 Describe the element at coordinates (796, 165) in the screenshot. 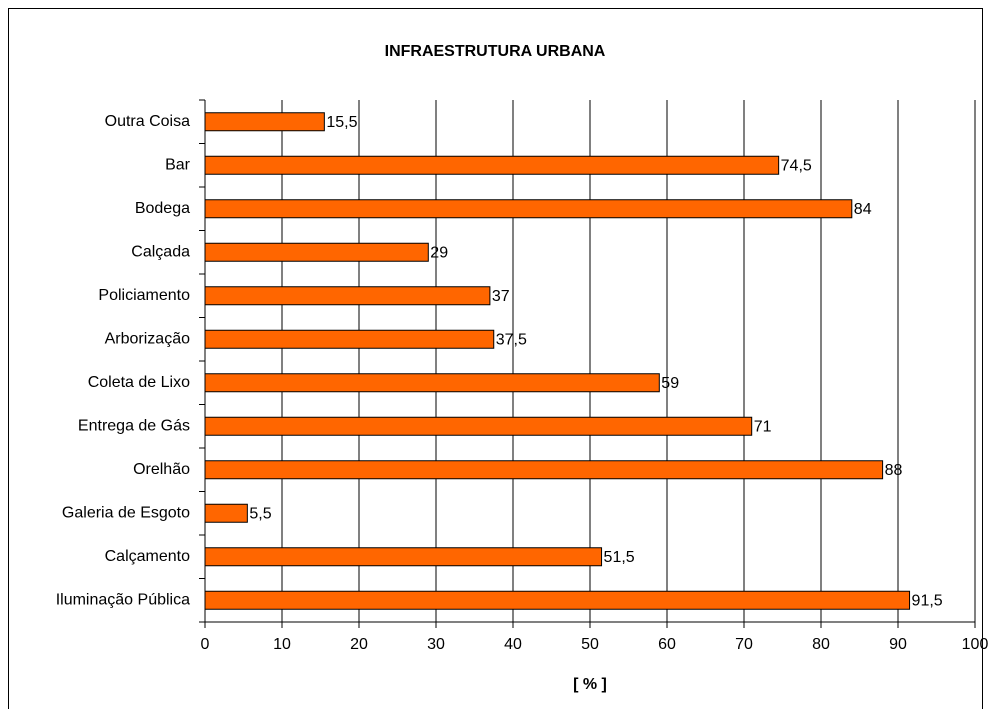

I see `value-label: 74,5` at that location.